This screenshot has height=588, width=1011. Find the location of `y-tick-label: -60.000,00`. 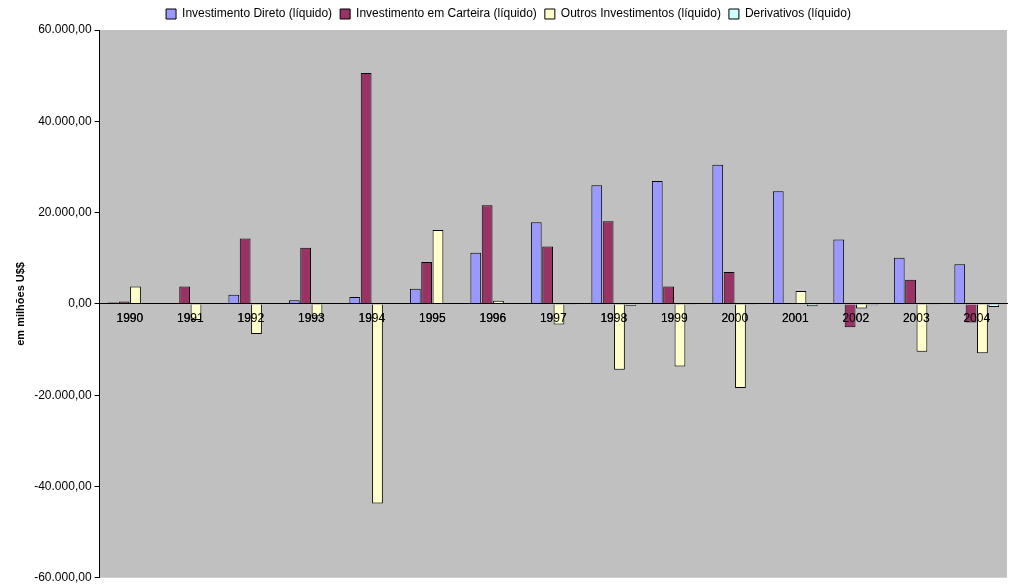

y-tick-label: -60.000,00 is located at coordinates (63, 577).